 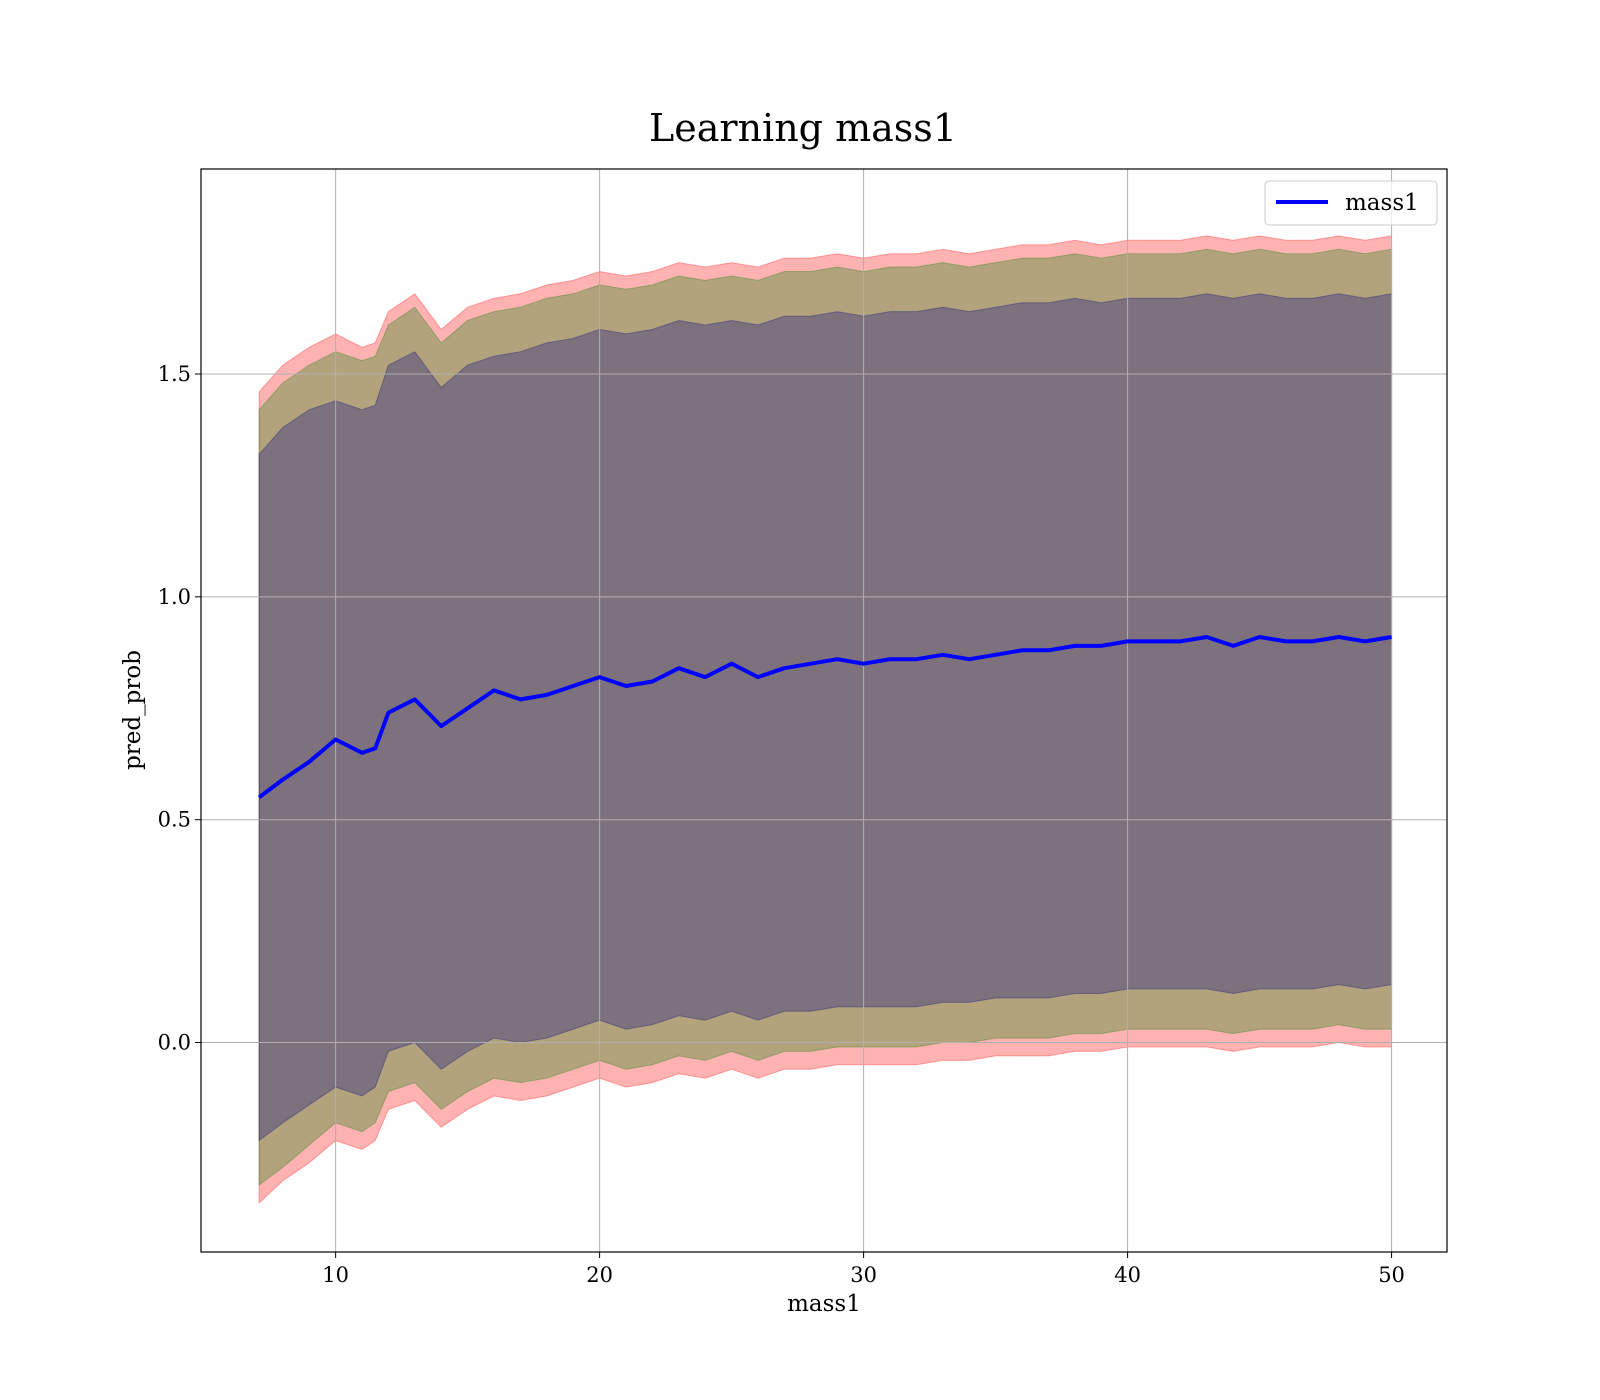 What do you see at coordinates (335, 1275) in the screenshot?
I see `x-tick-label: 10` at bounding box center [335, 1275].